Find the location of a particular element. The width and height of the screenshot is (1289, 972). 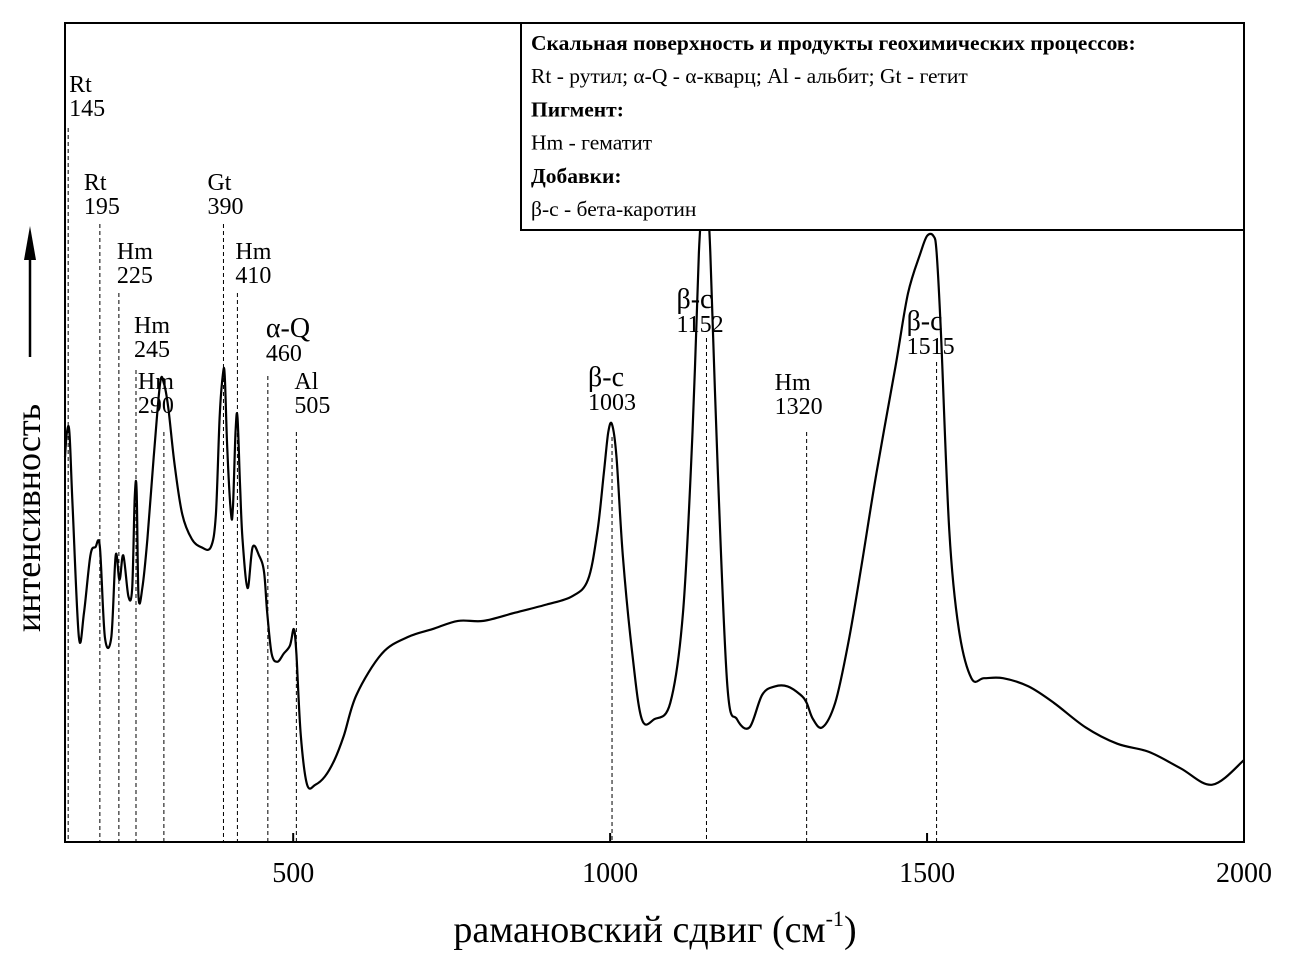

x-axis-label: рамановский сдвиг (см-1) is located at coordinates (654, 928).